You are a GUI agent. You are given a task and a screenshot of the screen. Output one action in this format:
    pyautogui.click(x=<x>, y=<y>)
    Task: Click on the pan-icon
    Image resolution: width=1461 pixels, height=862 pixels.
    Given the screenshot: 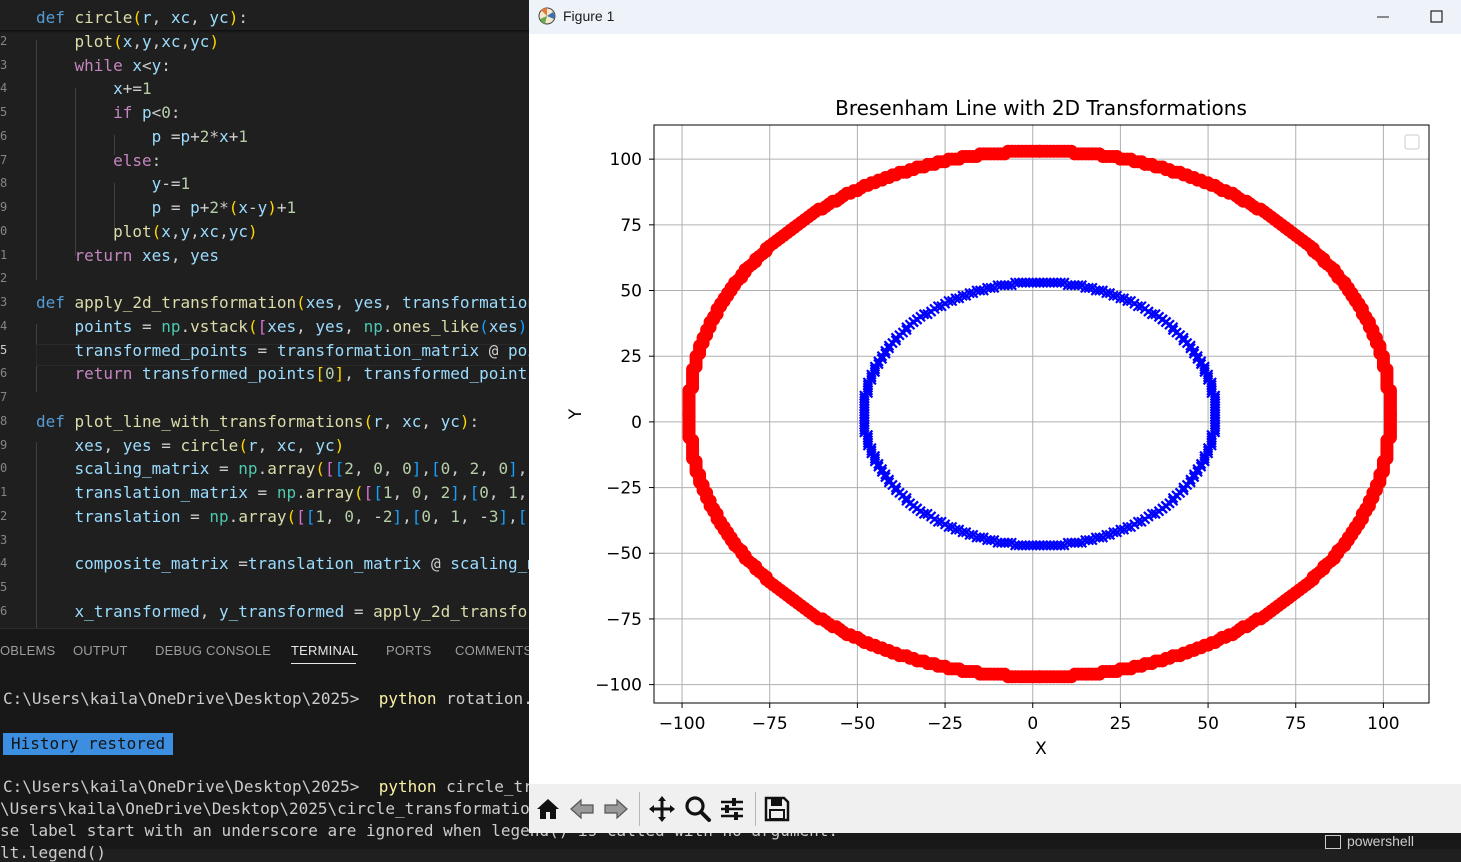 What is the action you would take?
    pyautogui.click(x=662, y=809)
    